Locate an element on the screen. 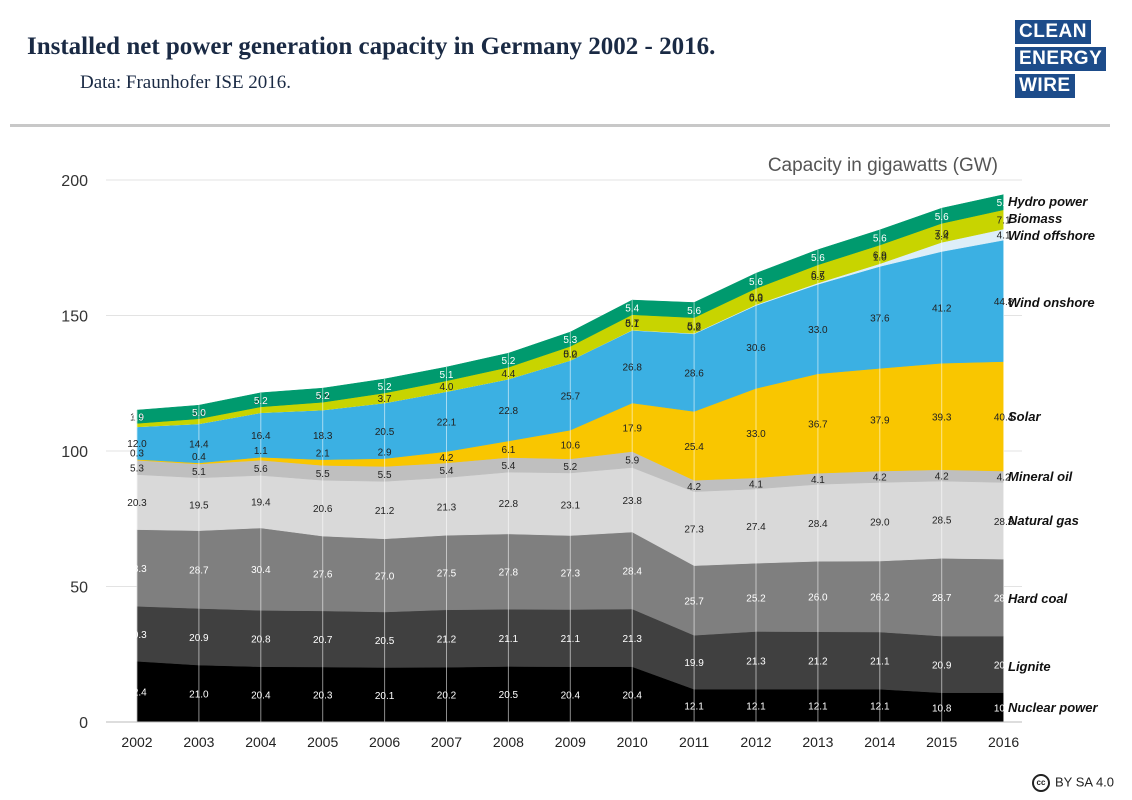 This screenshot has width=1132, height=800. data-label-solar: 0.3 is located at coordinates (137, 453).